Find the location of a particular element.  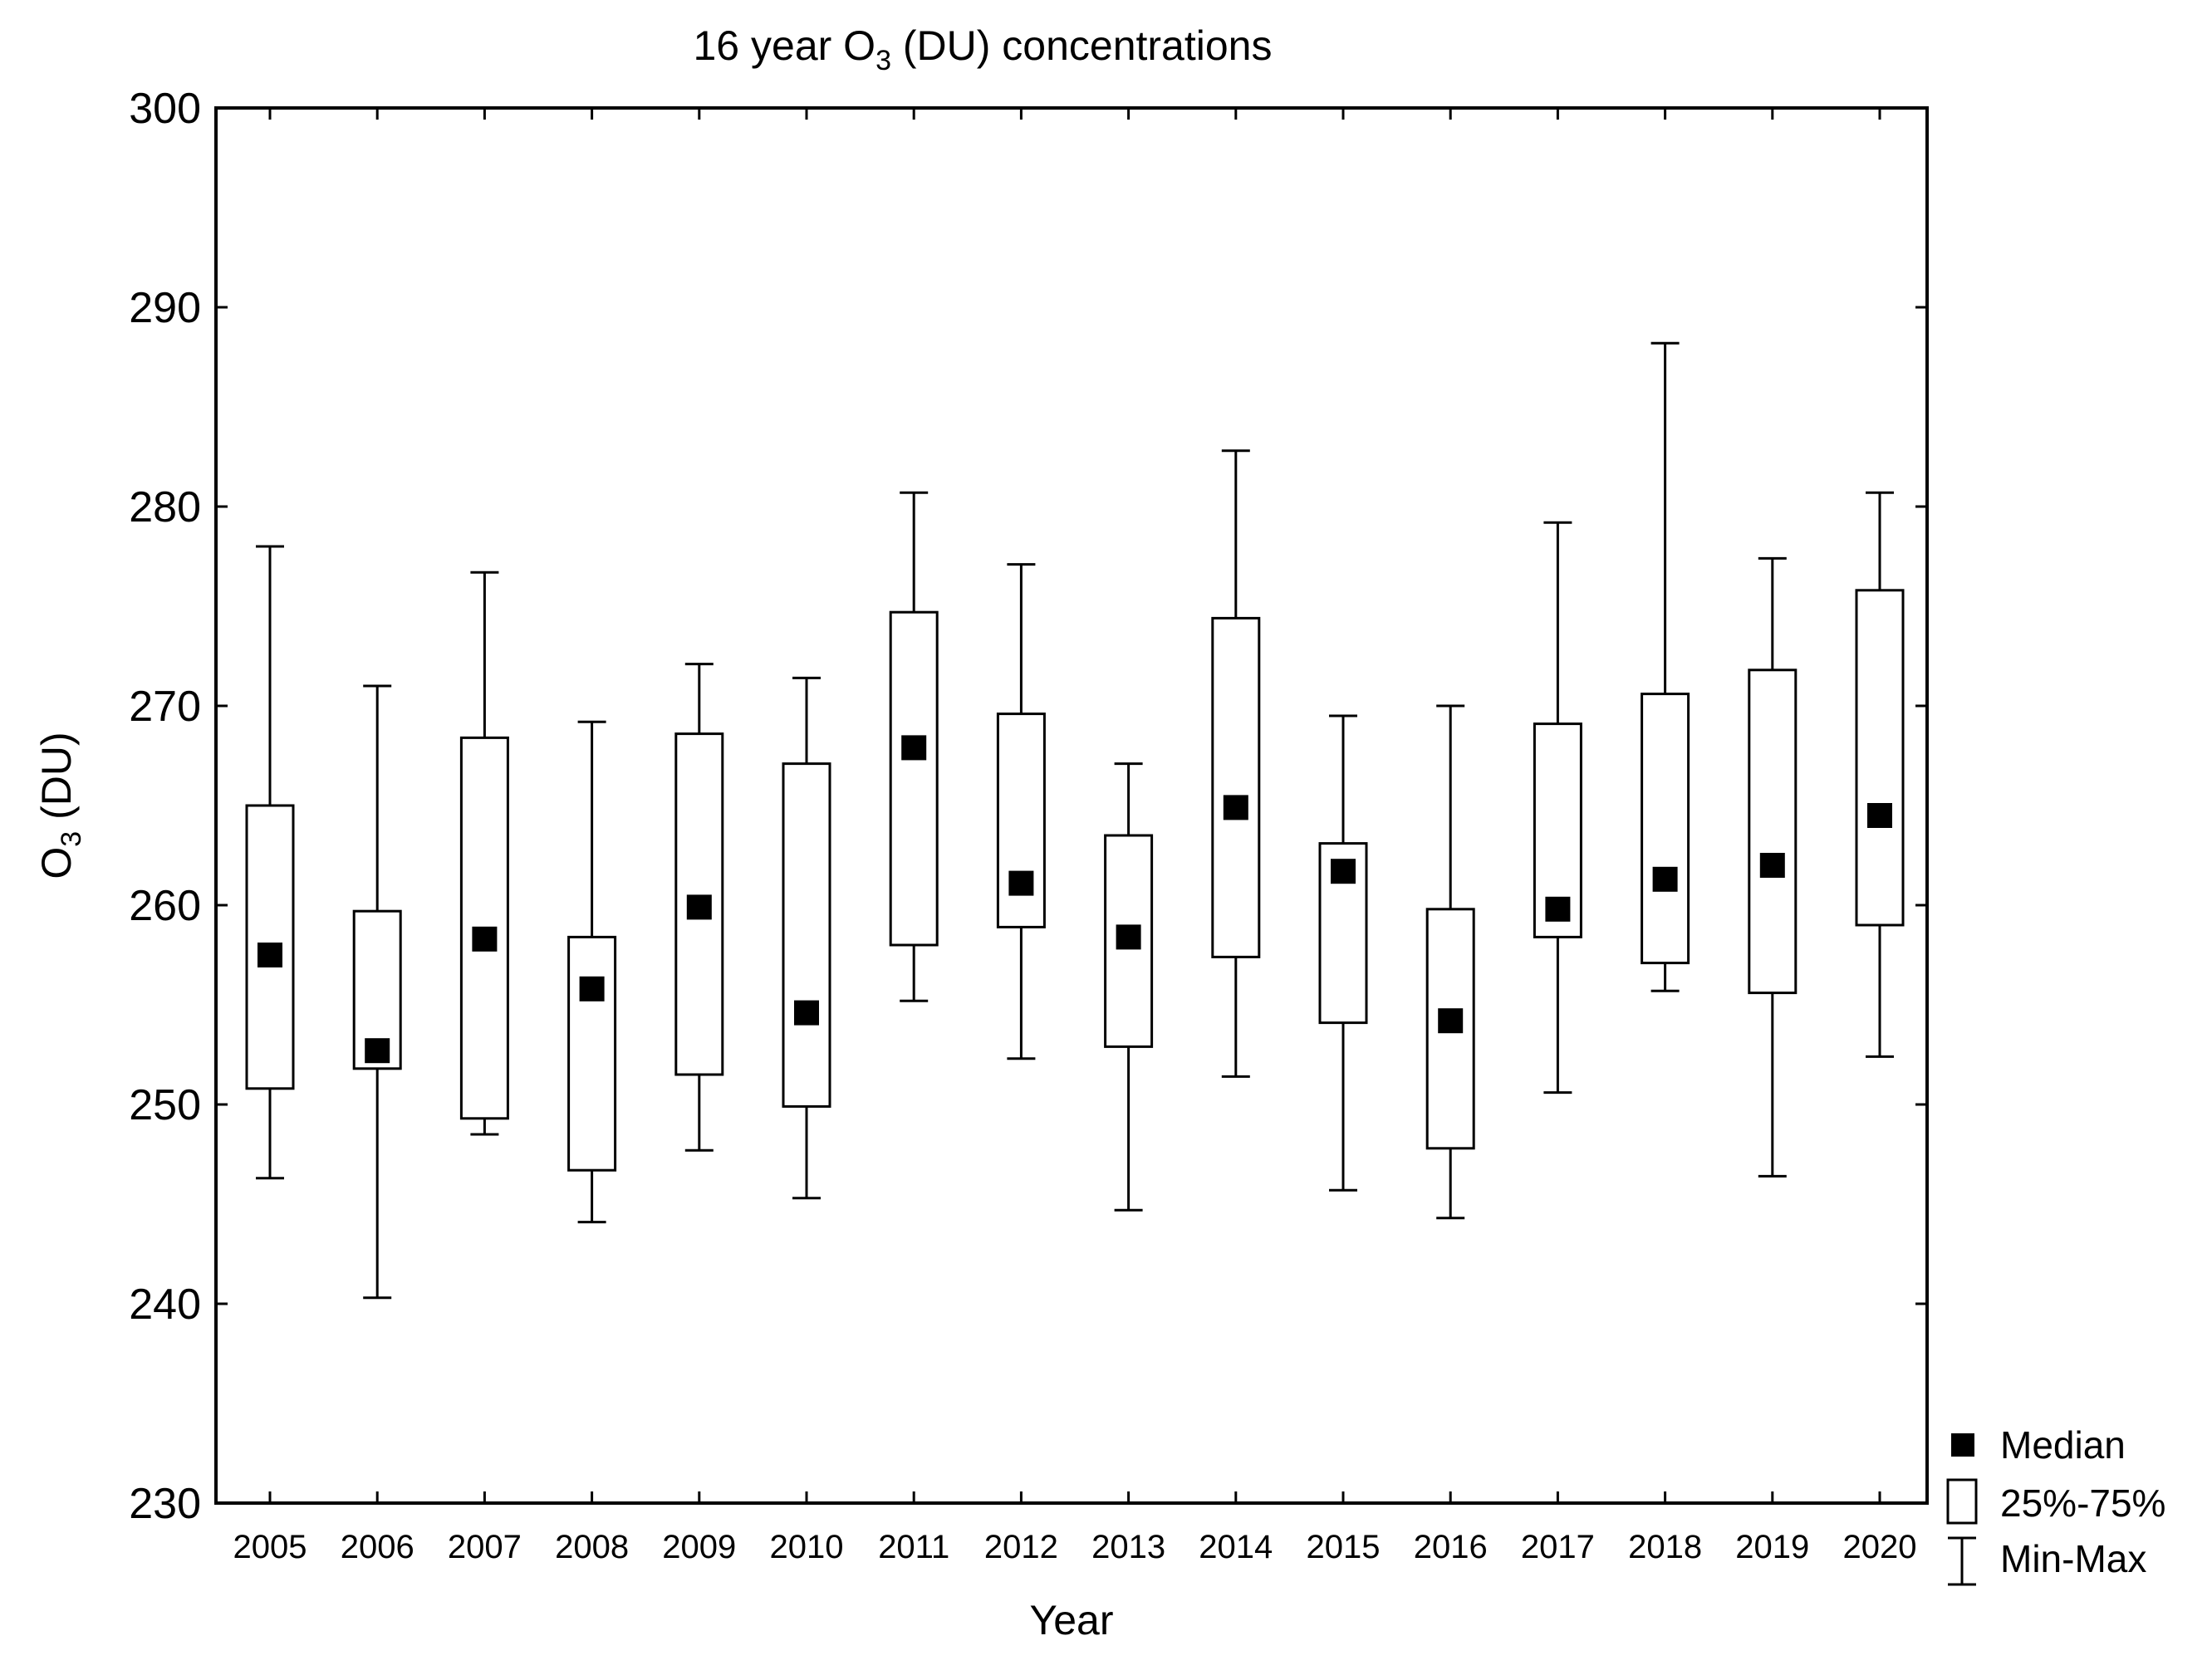

box-2005 is located at coordinates (270, 862).